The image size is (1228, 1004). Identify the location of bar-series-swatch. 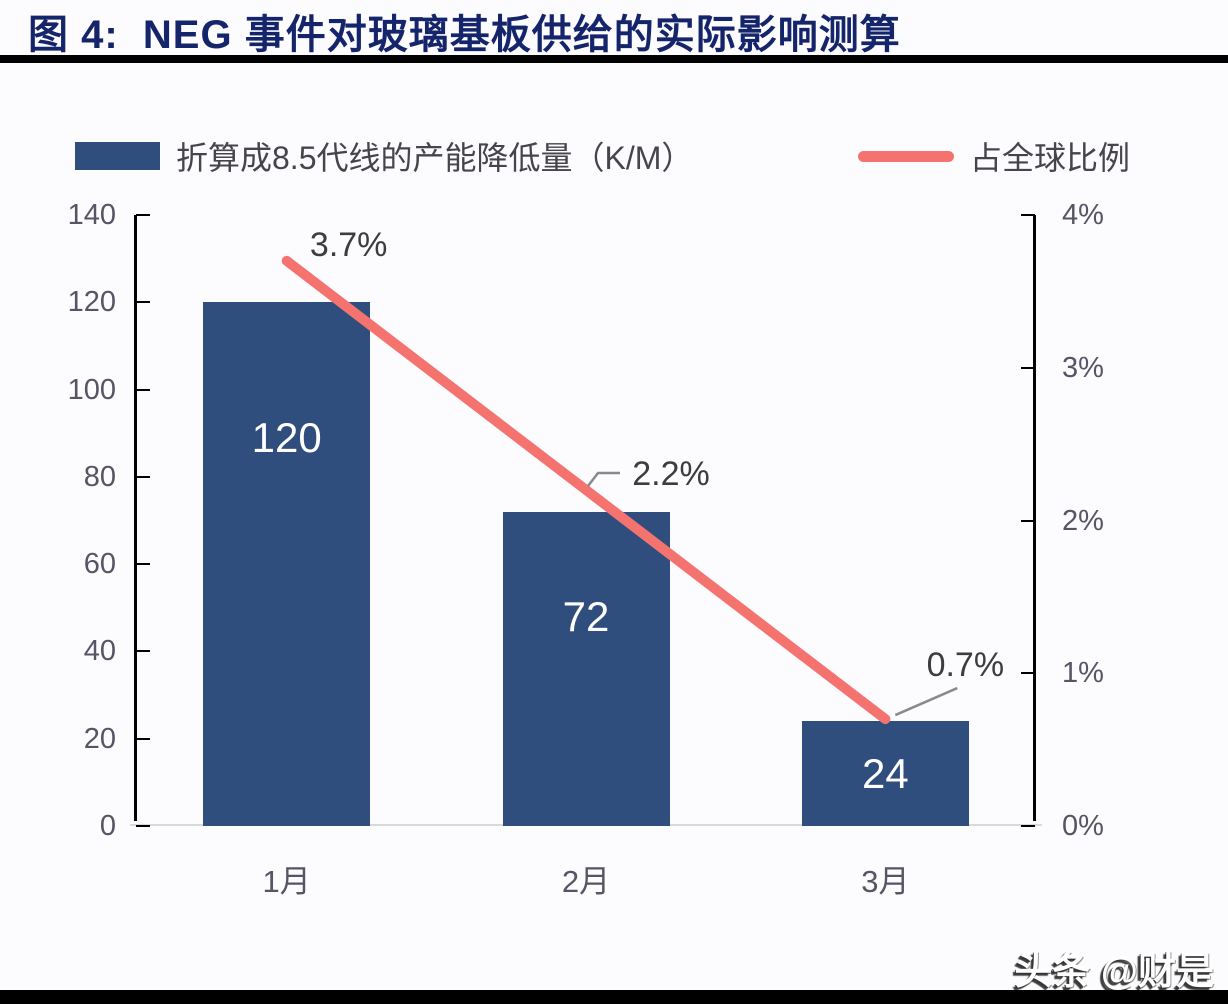
(117, 156).